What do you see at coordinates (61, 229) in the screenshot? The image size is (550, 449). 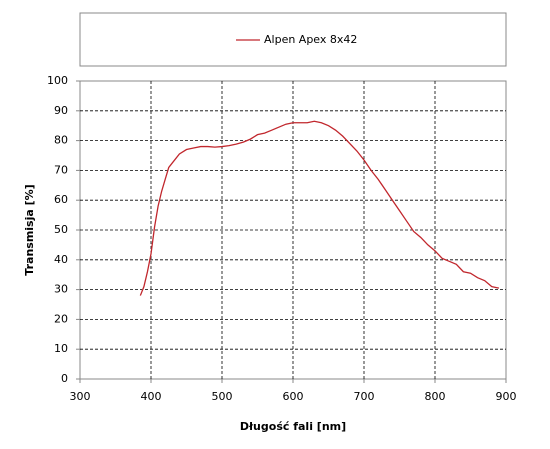 I see `y-tick-label: 50` at bounding box center [61, 229].